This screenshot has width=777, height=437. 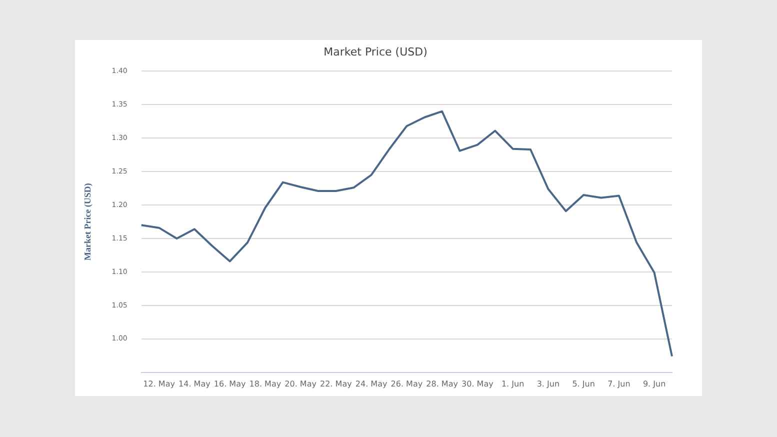 What do you see at coordinates (442, 383) in the screenshot?
I see `x-tick-label: 28. May` at bounding box center [442, 383].